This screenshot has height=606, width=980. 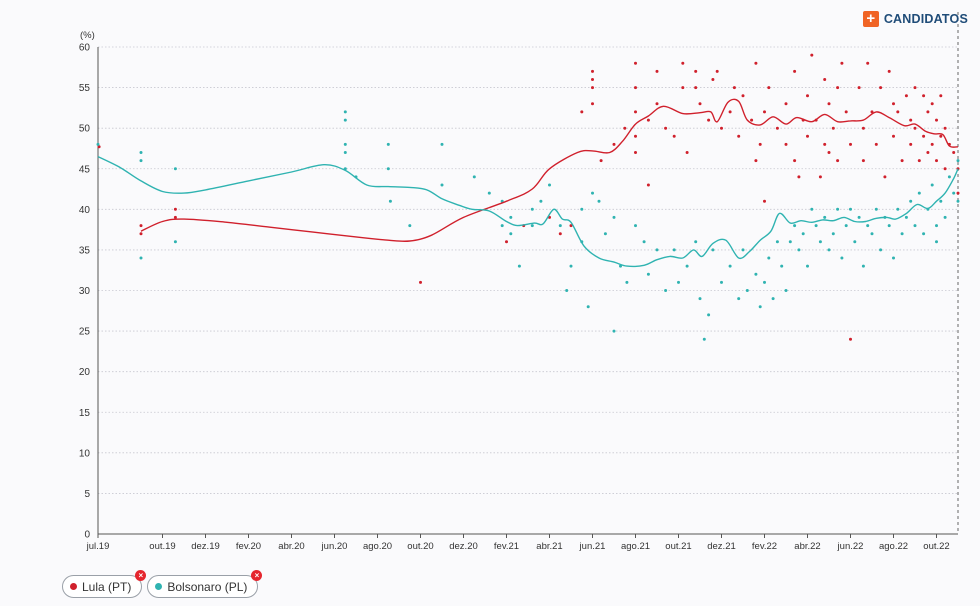 What do you see at coordinates (334, 546) in the screenshot?
I see `x-tick-label: jun.20` at bounding box center [334, 546].